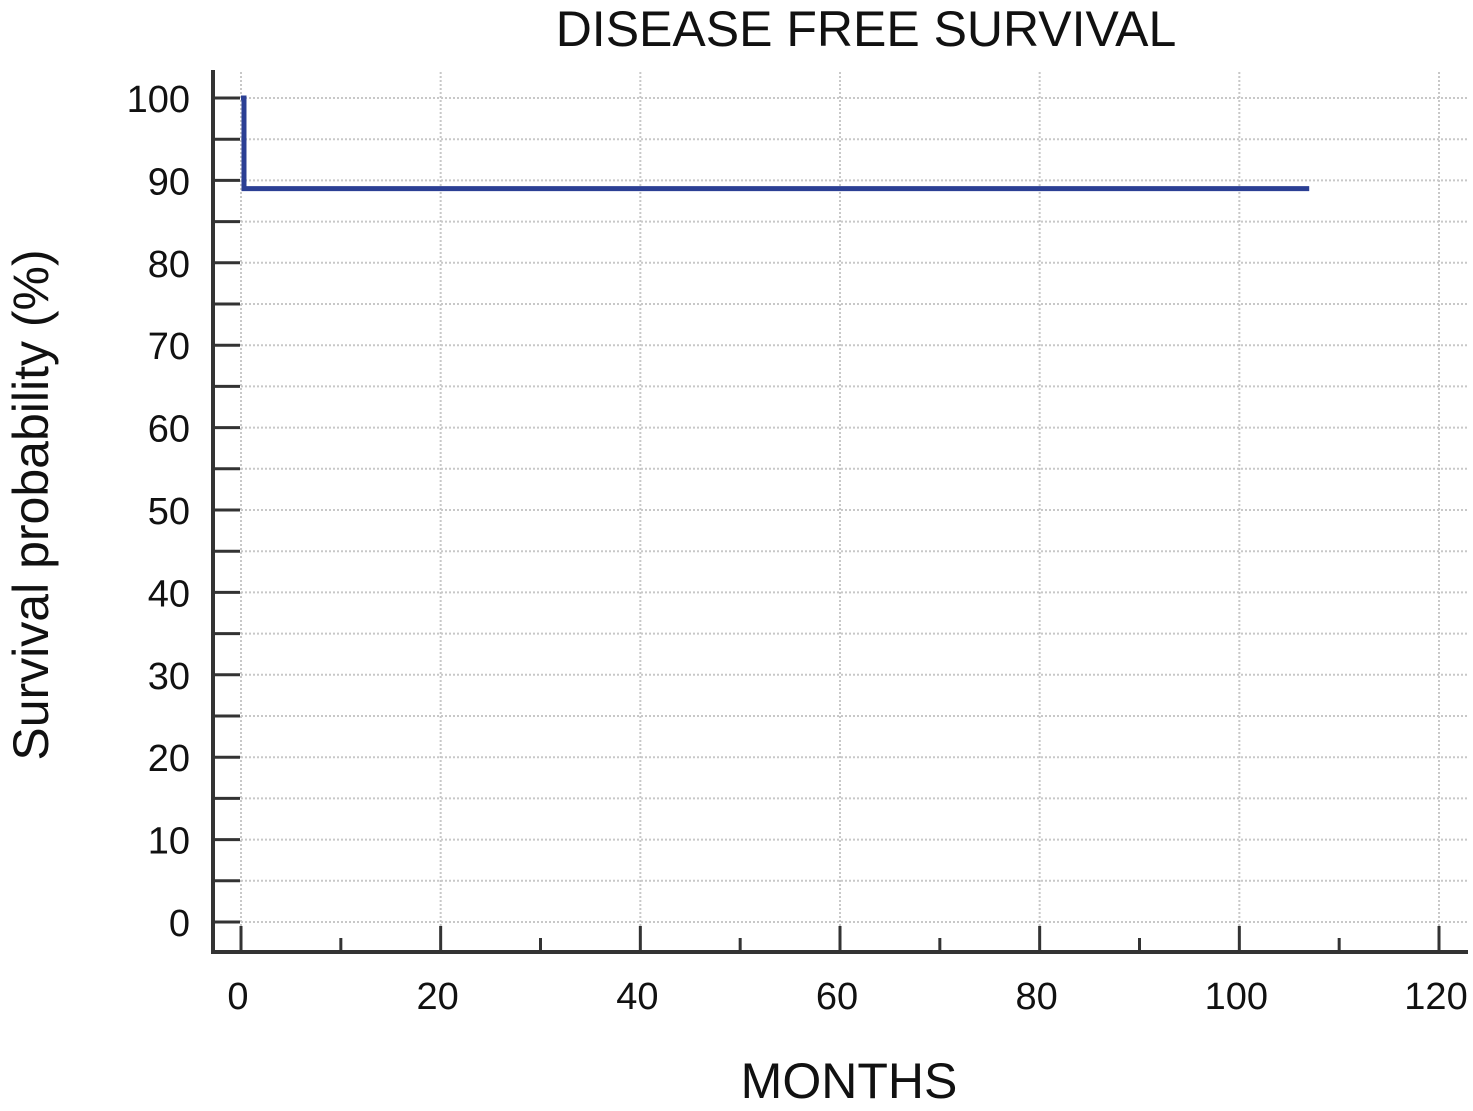 Image resolution: width=1473 pixels, height=1111 pixels. I want to click on y-tick-label: 90, so click(169, 182).